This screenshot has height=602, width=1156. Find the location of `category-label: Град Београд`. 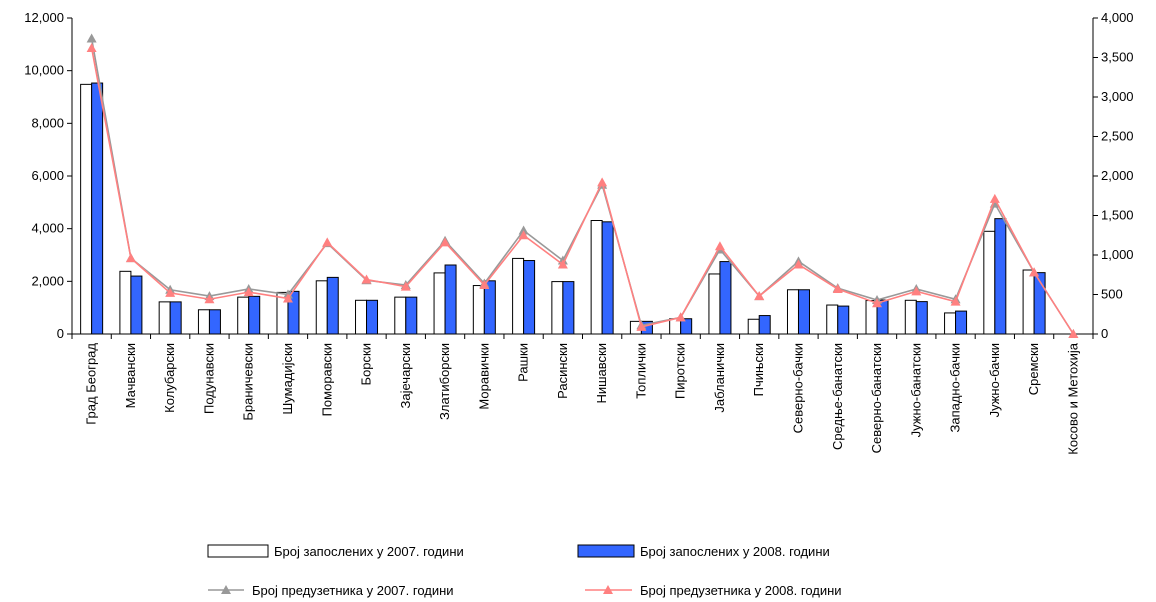

category-label: Град Београд is located at coordinates (91, 384).